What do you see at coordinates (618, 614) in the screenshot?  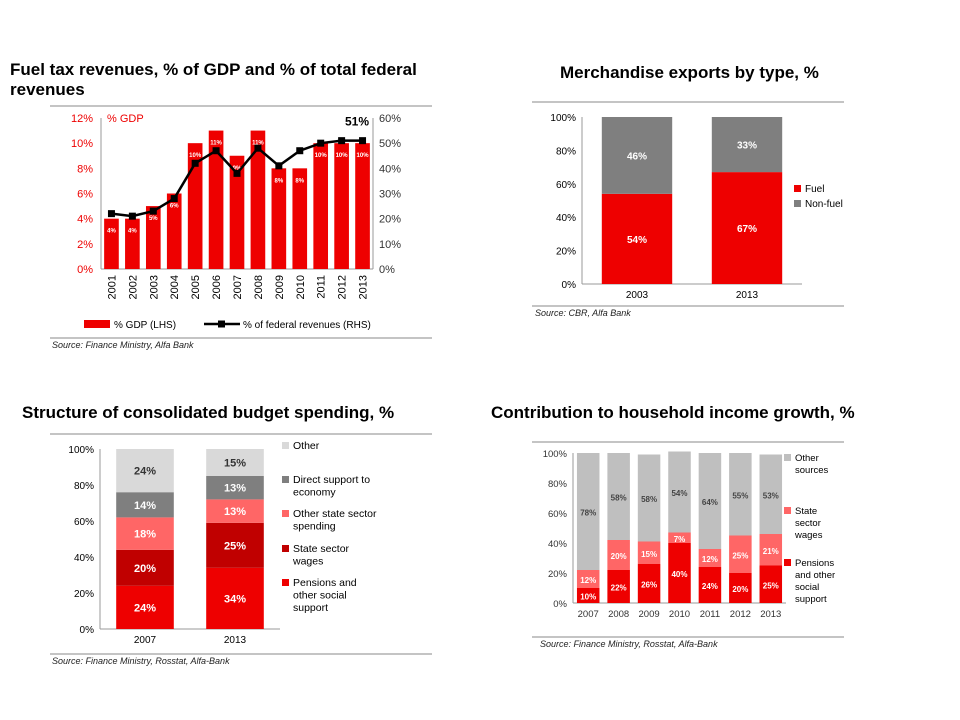 I see `income-x-tick-label: 2008` at bounding box center [618, 614].